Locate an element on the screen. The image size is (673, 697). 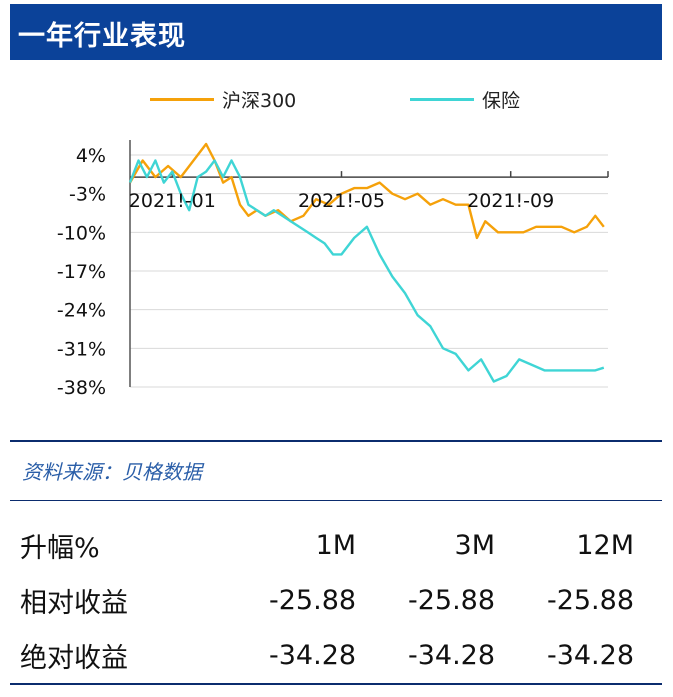
cell-absolute-12m: -34.28 is located at coordinates (590, 655).